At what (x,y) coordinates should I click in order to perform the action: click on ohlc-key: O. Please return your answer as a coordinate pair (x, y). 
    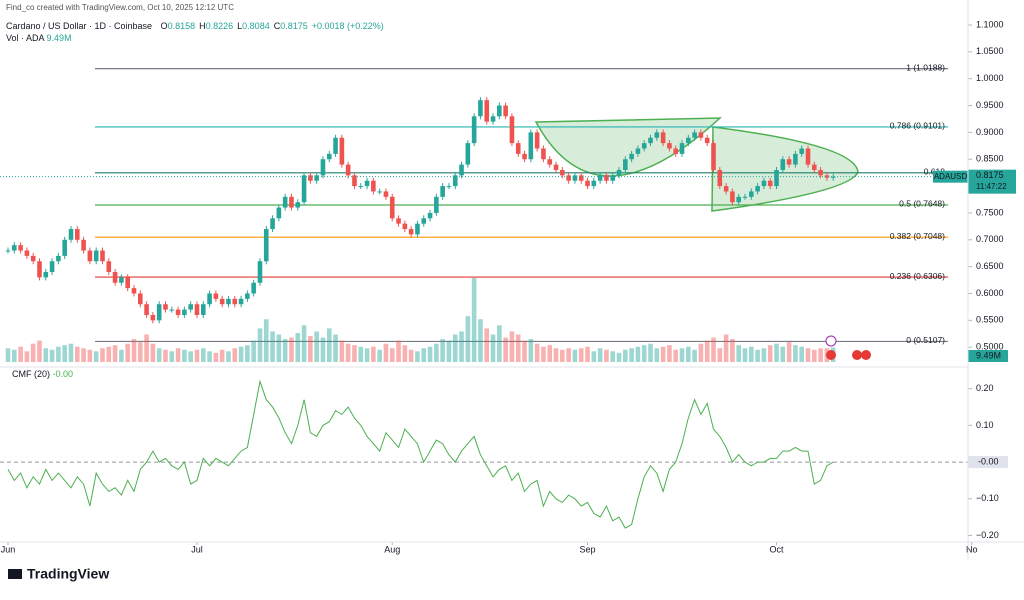
    Looking at the image, I should click on (164, 26).